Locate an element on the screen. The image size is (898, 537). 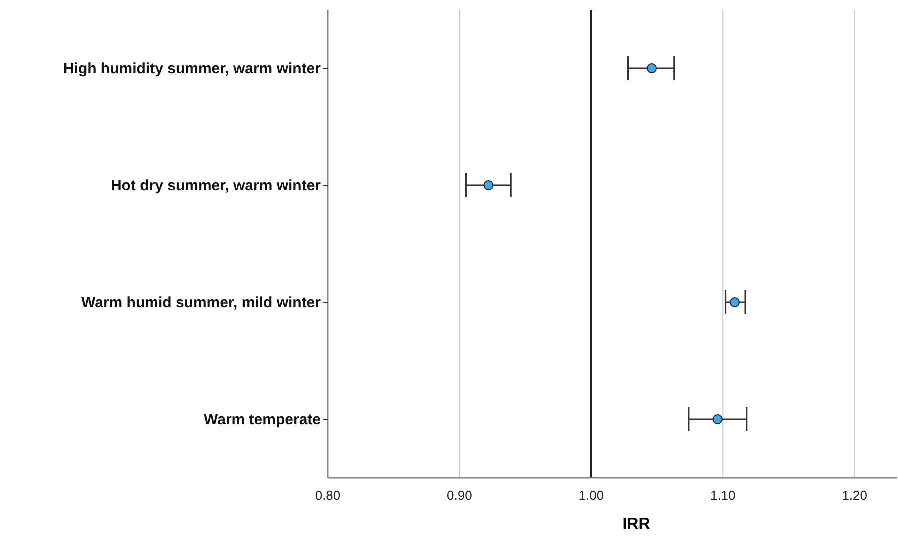
y-tick-label: Warm temperate is located at coordinates (262, 420).